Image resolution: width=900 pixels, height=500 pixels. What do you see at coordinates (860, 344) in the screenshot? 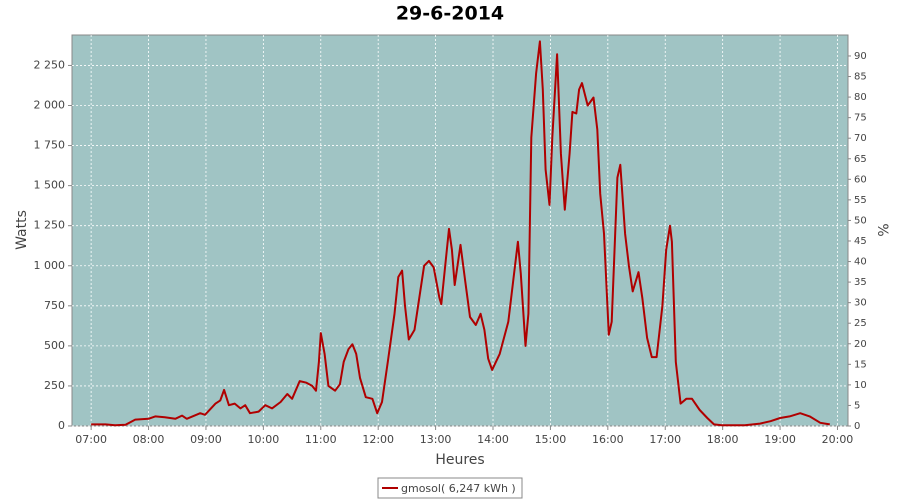
I see `y2-tick-label: 20` at bounding box center [860, 344].